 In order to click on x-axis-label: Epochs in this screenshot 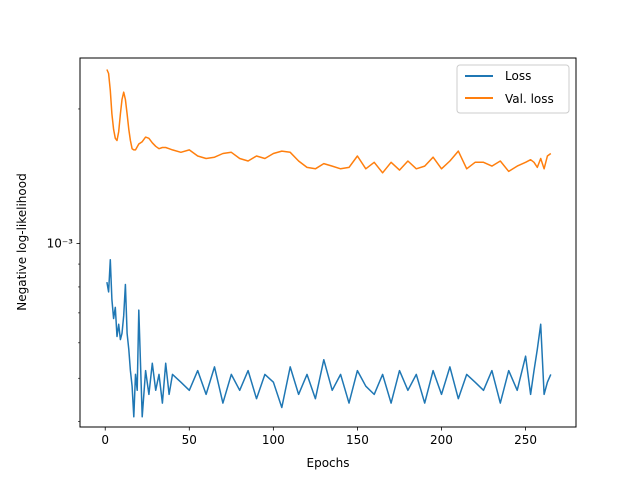, I will do `click(328, 463)`.